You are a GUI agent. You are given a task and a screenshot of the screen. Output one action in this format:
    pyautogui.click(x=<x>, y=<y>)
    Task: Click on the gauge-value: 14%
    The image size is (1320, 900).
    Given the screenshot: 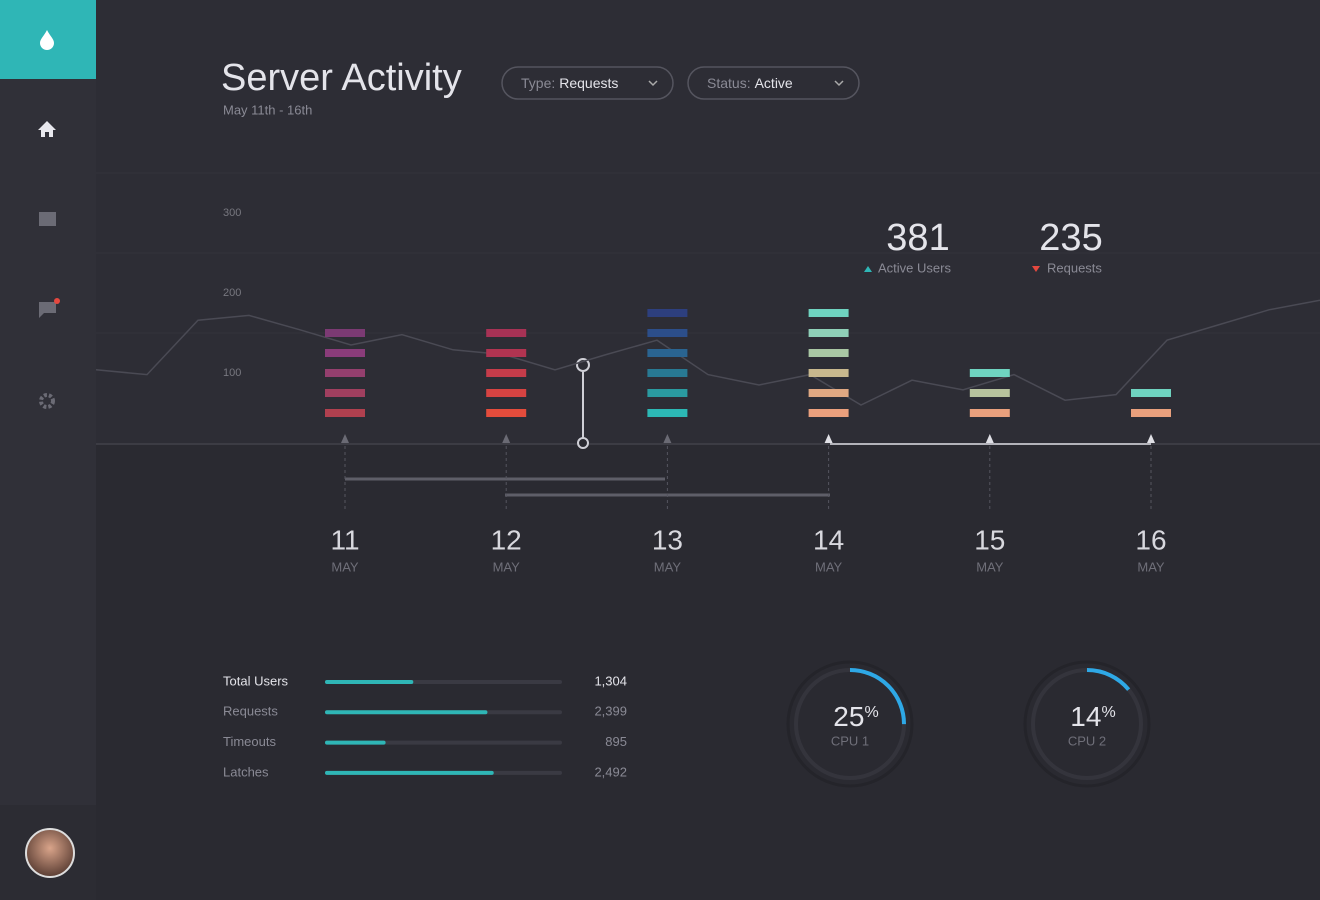 What is the action you would take?
    pyautogui.click(x=1092, y=716)
    